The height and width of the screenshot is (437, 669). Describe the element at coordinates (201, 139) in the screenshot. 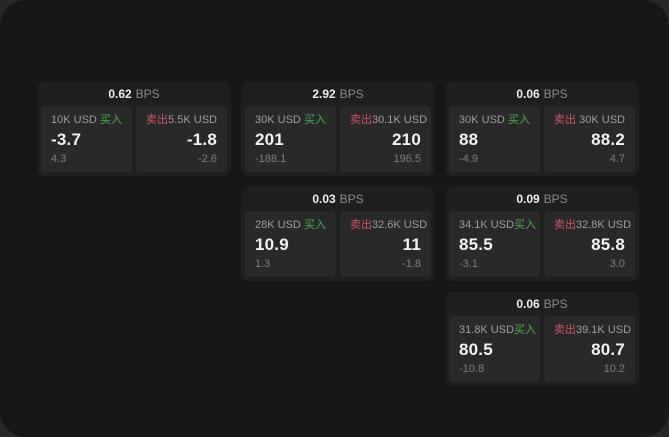

I see `sell-price: -1.8` at that location.